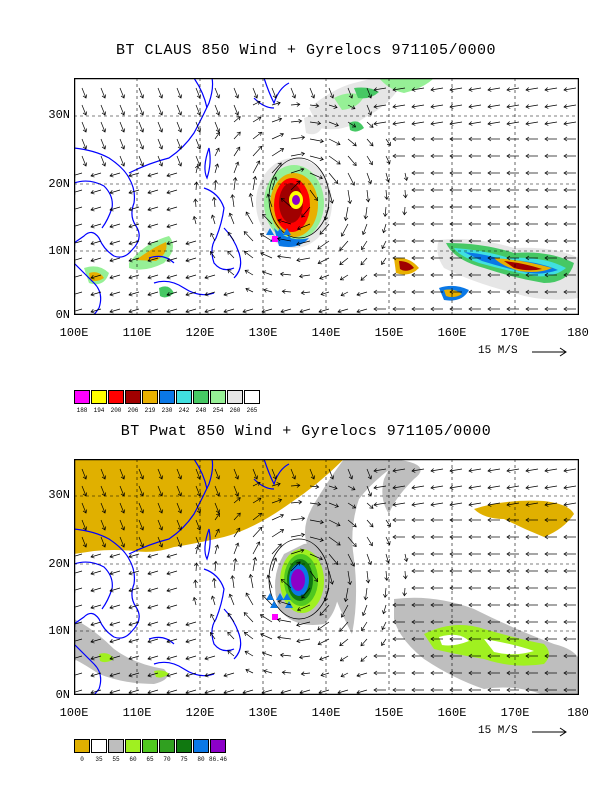 The height and width of the screenshot is (792, 612). What do you see at coordinates (116, 759) in the screenshot?
I see `legend-label: 55` at bounding box center [116, 759].